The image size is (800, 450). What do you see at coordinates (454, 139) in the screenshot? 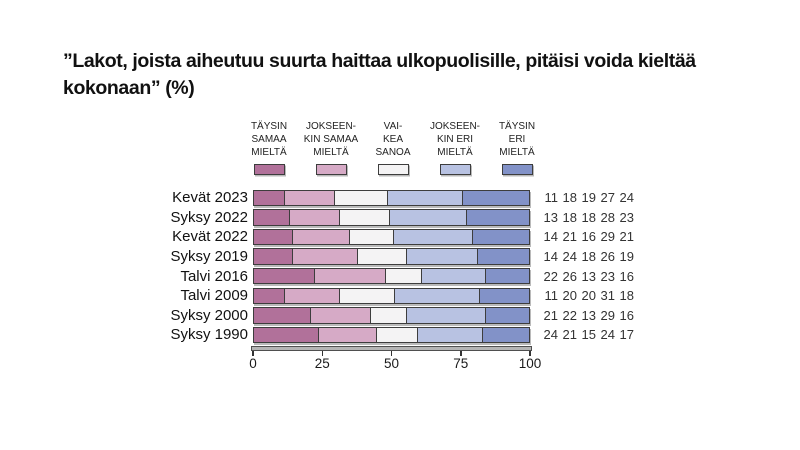
I see `legend-label-4: JOKSEEN- KIN ERI MIELTÄ` at bounding box center [454, 139].